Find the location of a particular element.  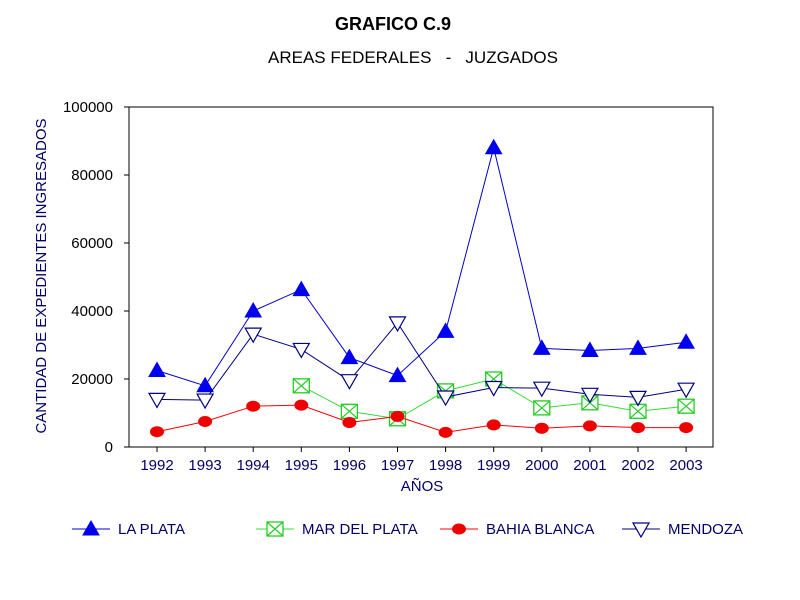

x-tick-label: 1997 is located at coordinates (397, 465).